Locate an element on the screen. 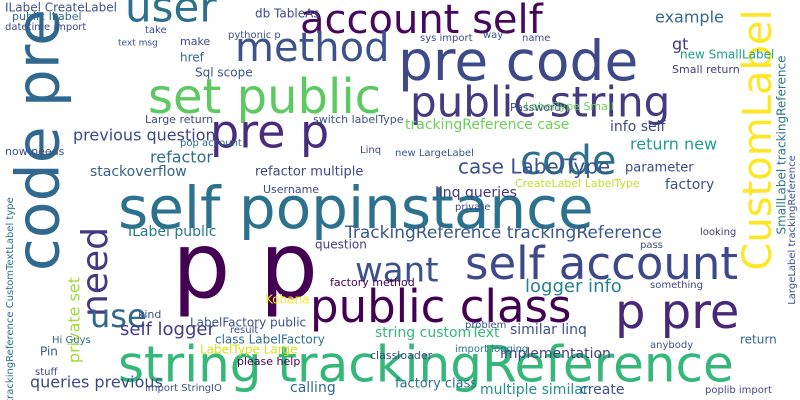 The image size is (800, 400). word: take is located at coordinates (156, 30).